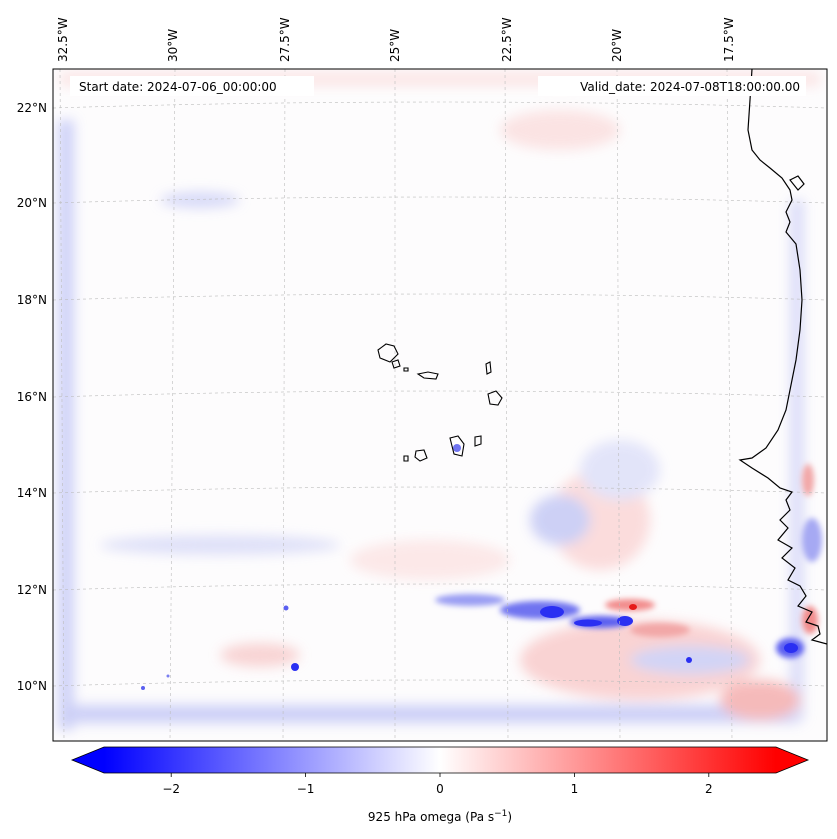 The width and height of the screenshot is (837, 839). I want to click on lat-label-14n: 14°N, so click(32, 493).